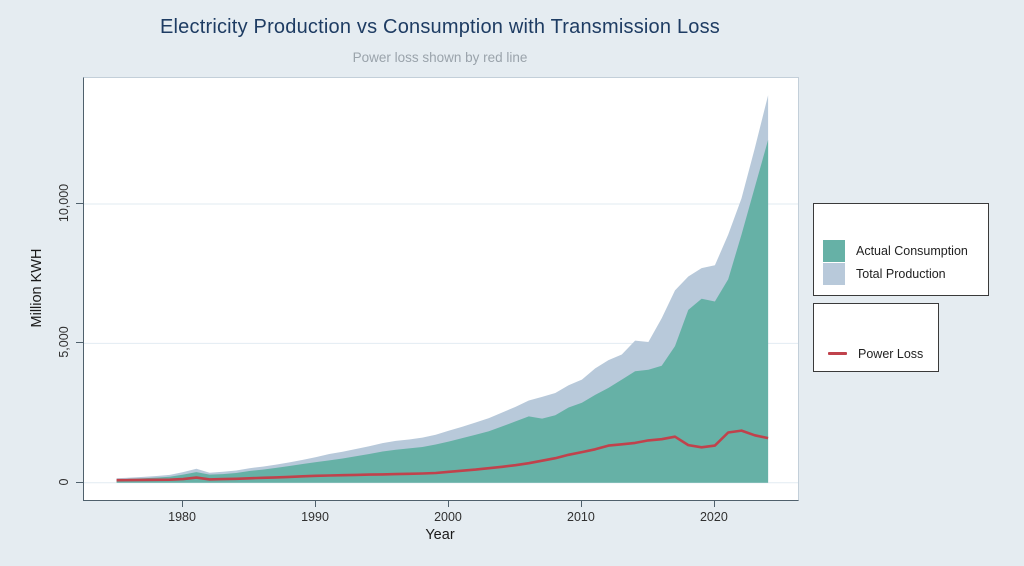 The width and height of the screenshot is (1024, 566). I want to click on x-tick-label: 1990, so click(315, 517).